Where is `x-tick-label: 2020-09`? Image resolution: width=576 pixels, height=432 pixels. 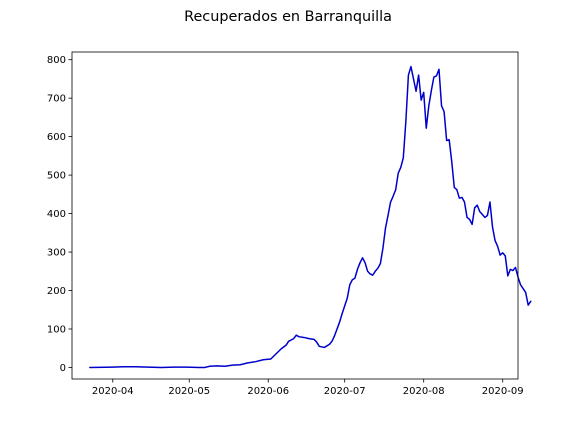
x-tick-label: 2020-09 is located at coordinates (503, 391).